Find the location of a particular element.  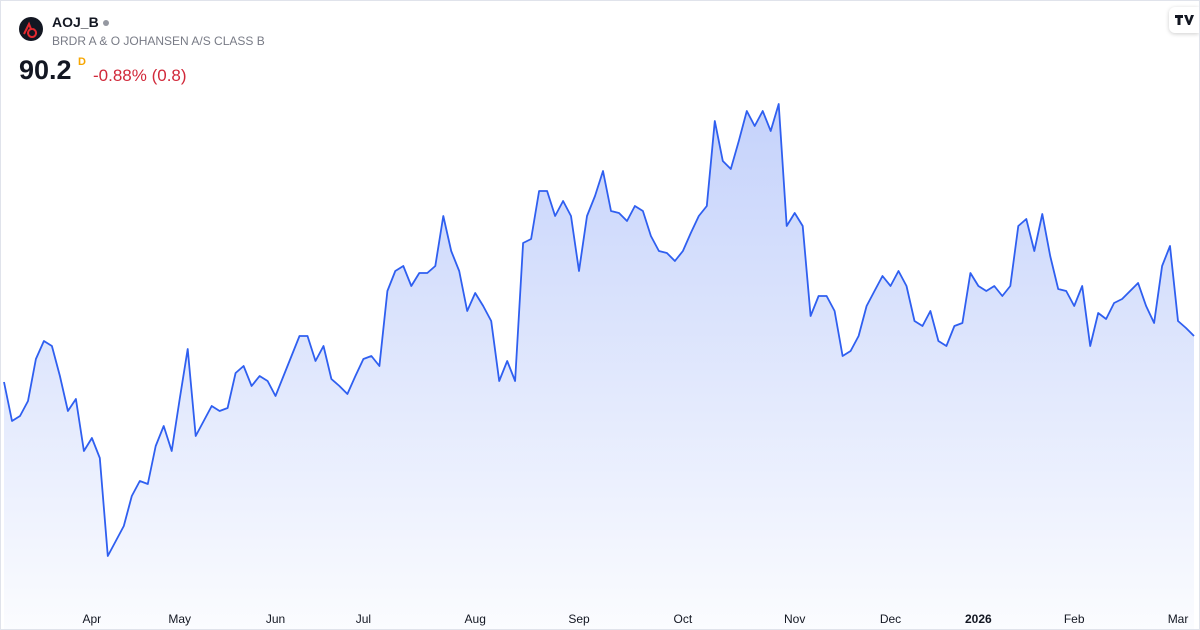

x-tick-label: Dec is located at coordinates (890, 619).